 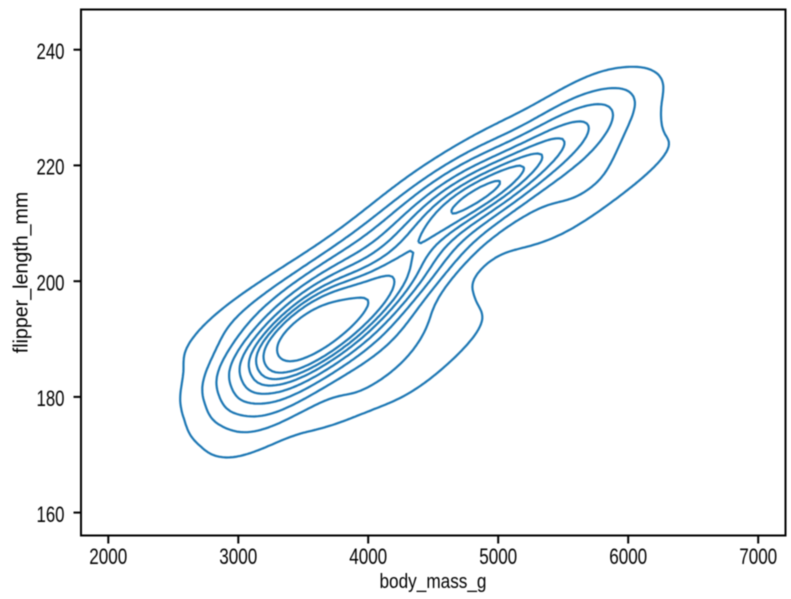 I want to click on svg-text: 4000, so click(x=368, y=556).